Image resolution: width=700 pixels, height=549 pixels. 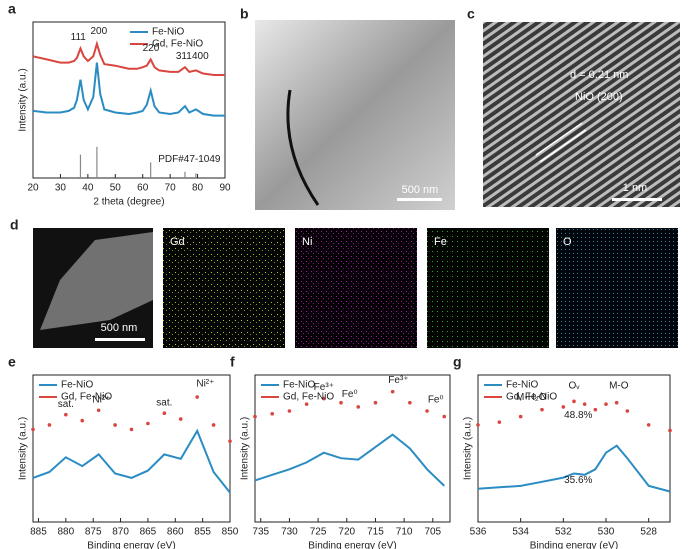 I want to click on x-tick-label: 536, so click(x=478, y=532).